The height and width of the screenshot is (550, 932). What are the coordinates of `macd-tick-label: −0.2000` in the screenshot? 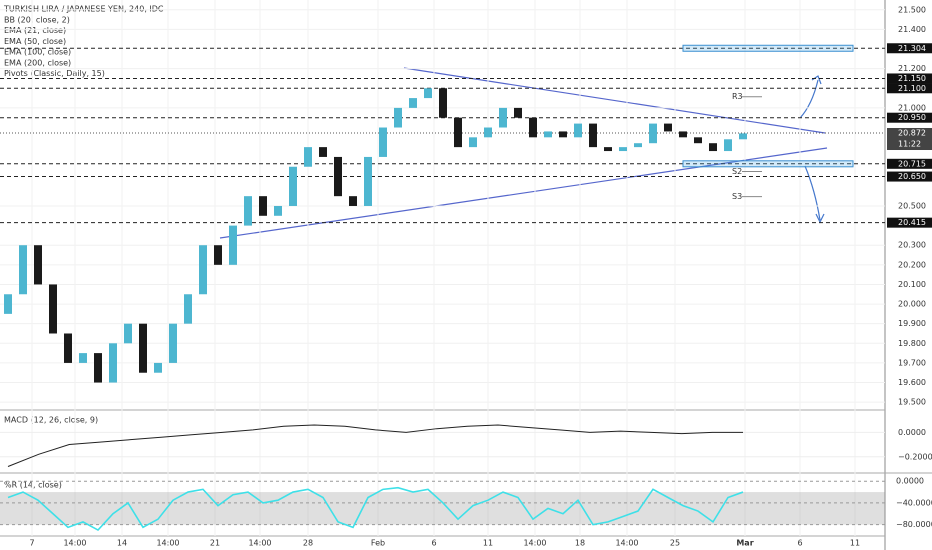 It's located at (915, 456).